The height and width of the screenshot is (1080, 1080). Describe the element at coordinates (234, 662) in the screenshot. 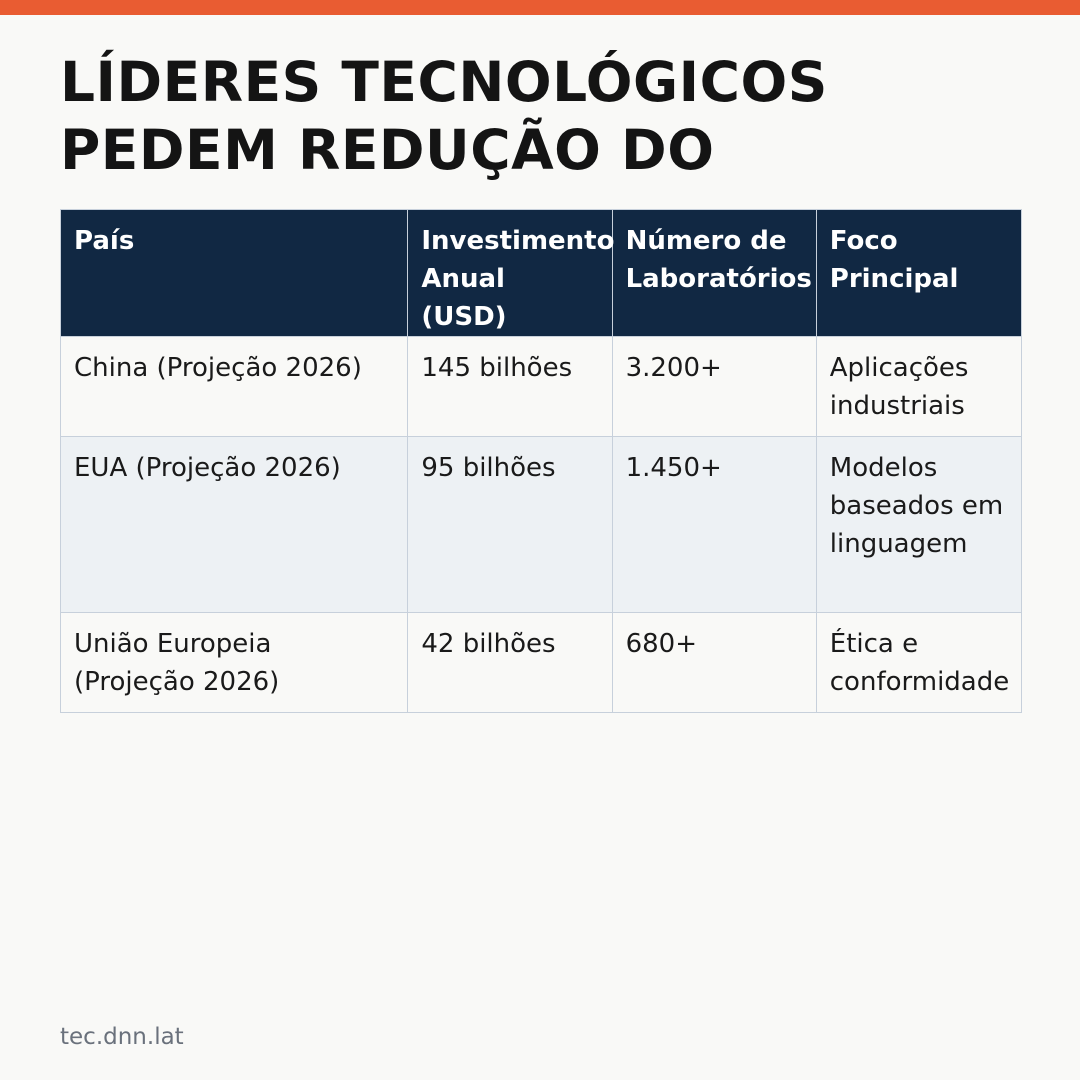

I see `cell-country: União Europeia (Projeção 2026)` at that location.